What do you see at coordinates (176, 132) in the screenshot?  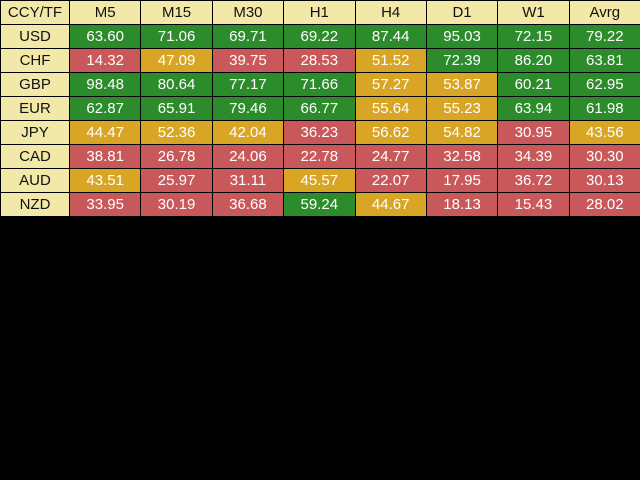 I see `strength-cell: 52.36` at bounding box center [176, 132].